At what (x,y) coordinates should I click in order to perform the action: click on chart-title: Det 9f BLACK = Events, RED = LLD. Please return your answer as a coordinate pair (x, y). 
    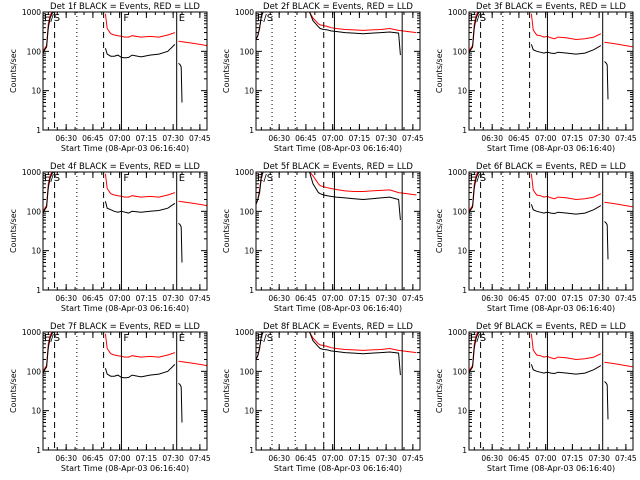
    Looking at the image, I should click on (551, 327).